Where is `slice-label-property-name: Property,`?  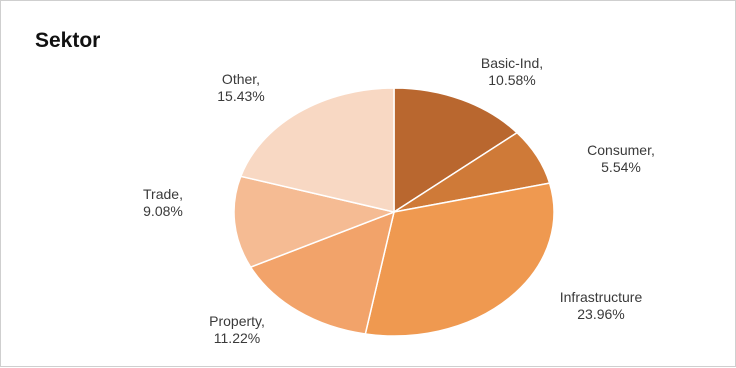 slice-label-property-name: Property, is located at coordinates (237, 321).